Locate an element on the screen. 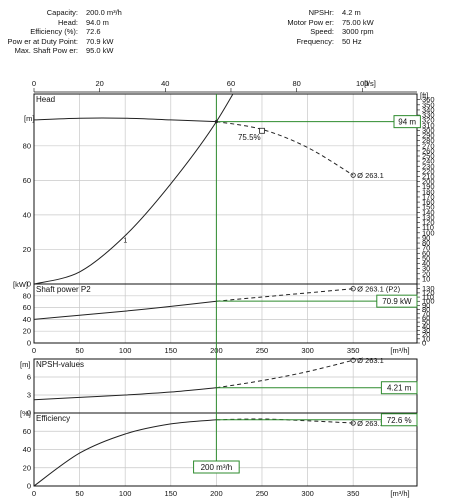 The height and width of the screenshot is (500, 451). x-tick-label: 250 is located at coordinates (262, 493).